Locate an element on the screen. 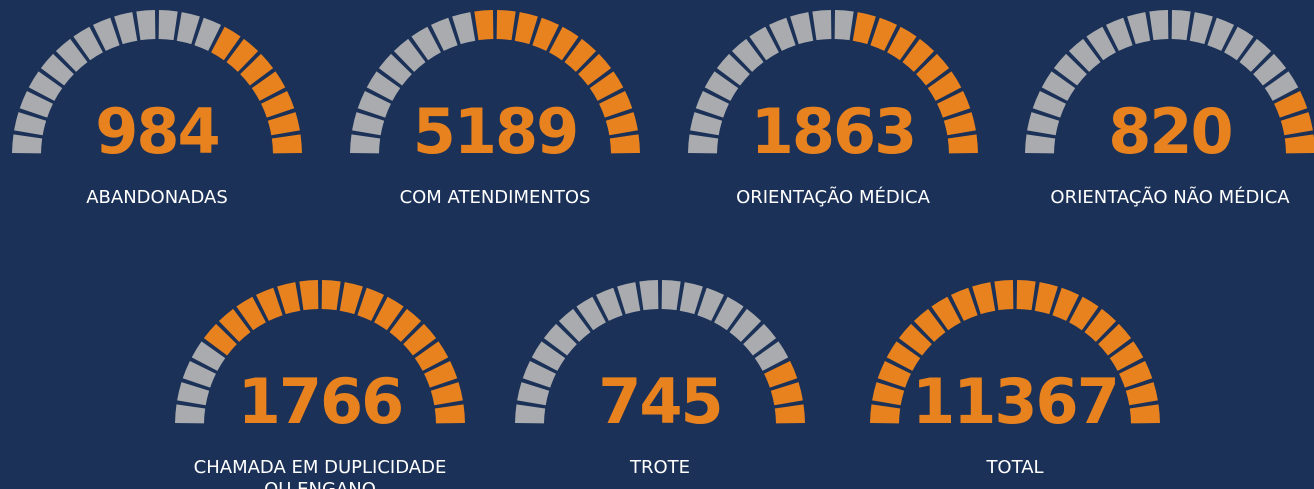 This screenshot has width=1314, height=489. gauge-value: 5189 is located at coordinates (495, 131).